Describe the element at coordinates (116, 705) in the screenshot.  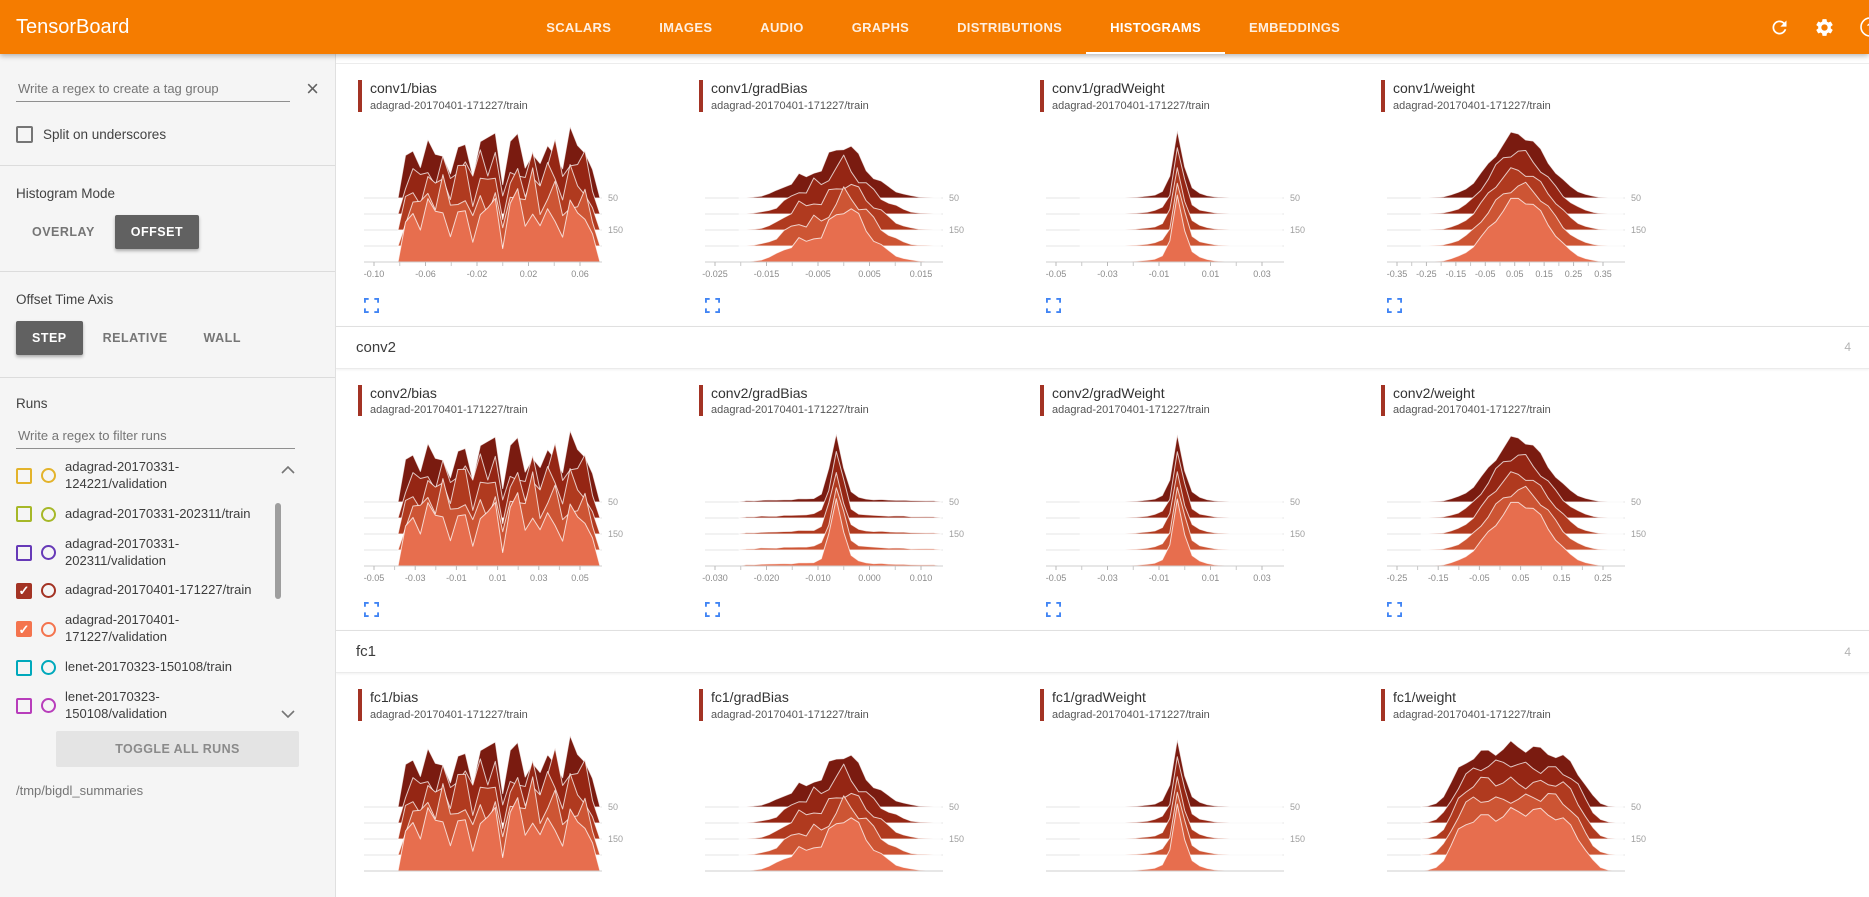
I see `run-label: lenet-20170323-150108/validation` at that location.